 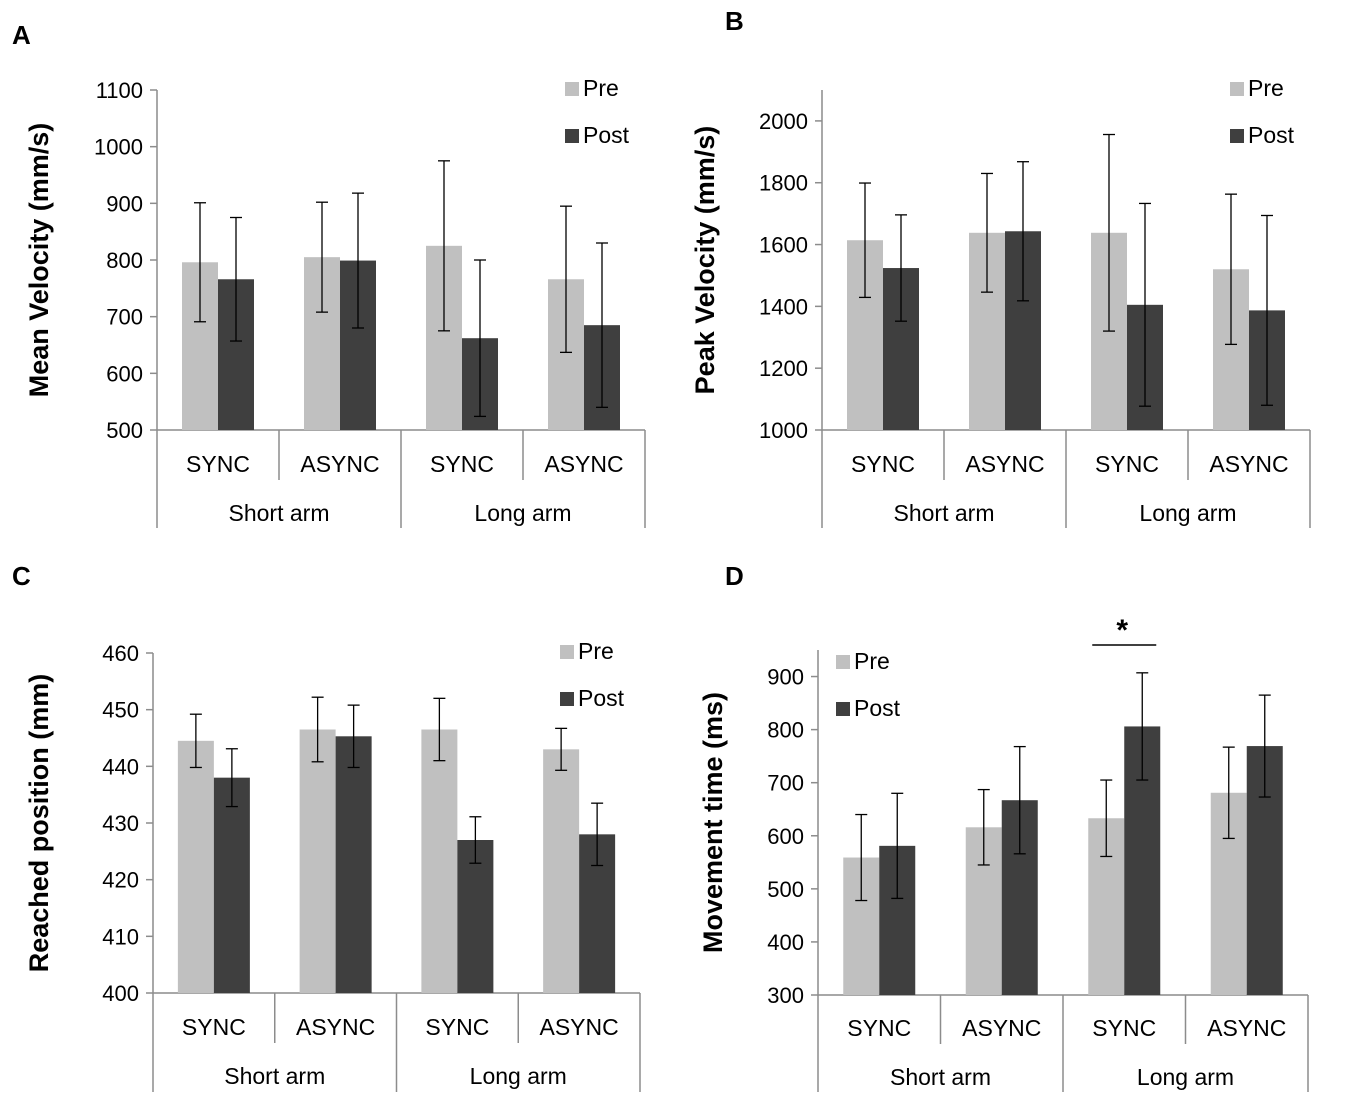 I want to click on y-tick-label: 1600, so click(x=783, y=245).